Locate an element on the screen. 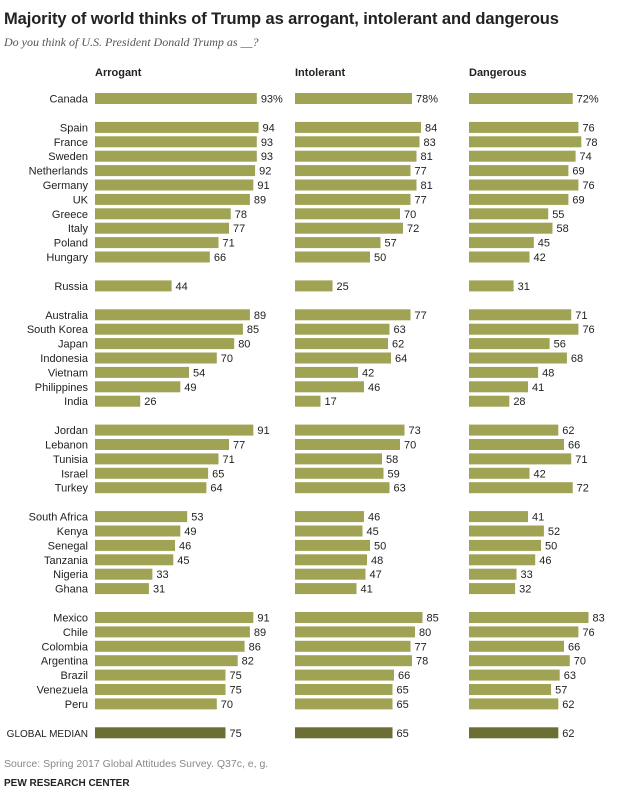 Image resolution: width=639 pixels, height=806 pixels. bar-australia-intolerant is located at coordinates (353, 315).